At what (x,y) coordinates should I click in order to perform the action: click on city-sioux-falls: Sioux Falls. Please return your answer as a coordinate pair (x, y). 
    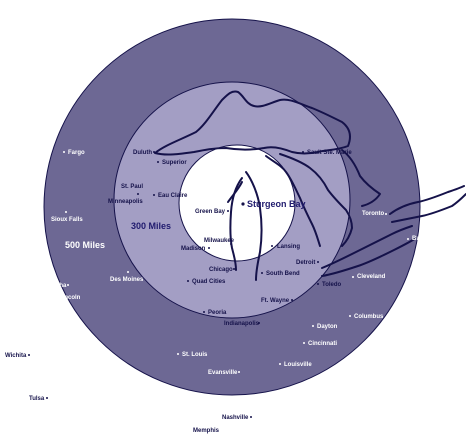
    Looking at the image, I should click on (67, 217).